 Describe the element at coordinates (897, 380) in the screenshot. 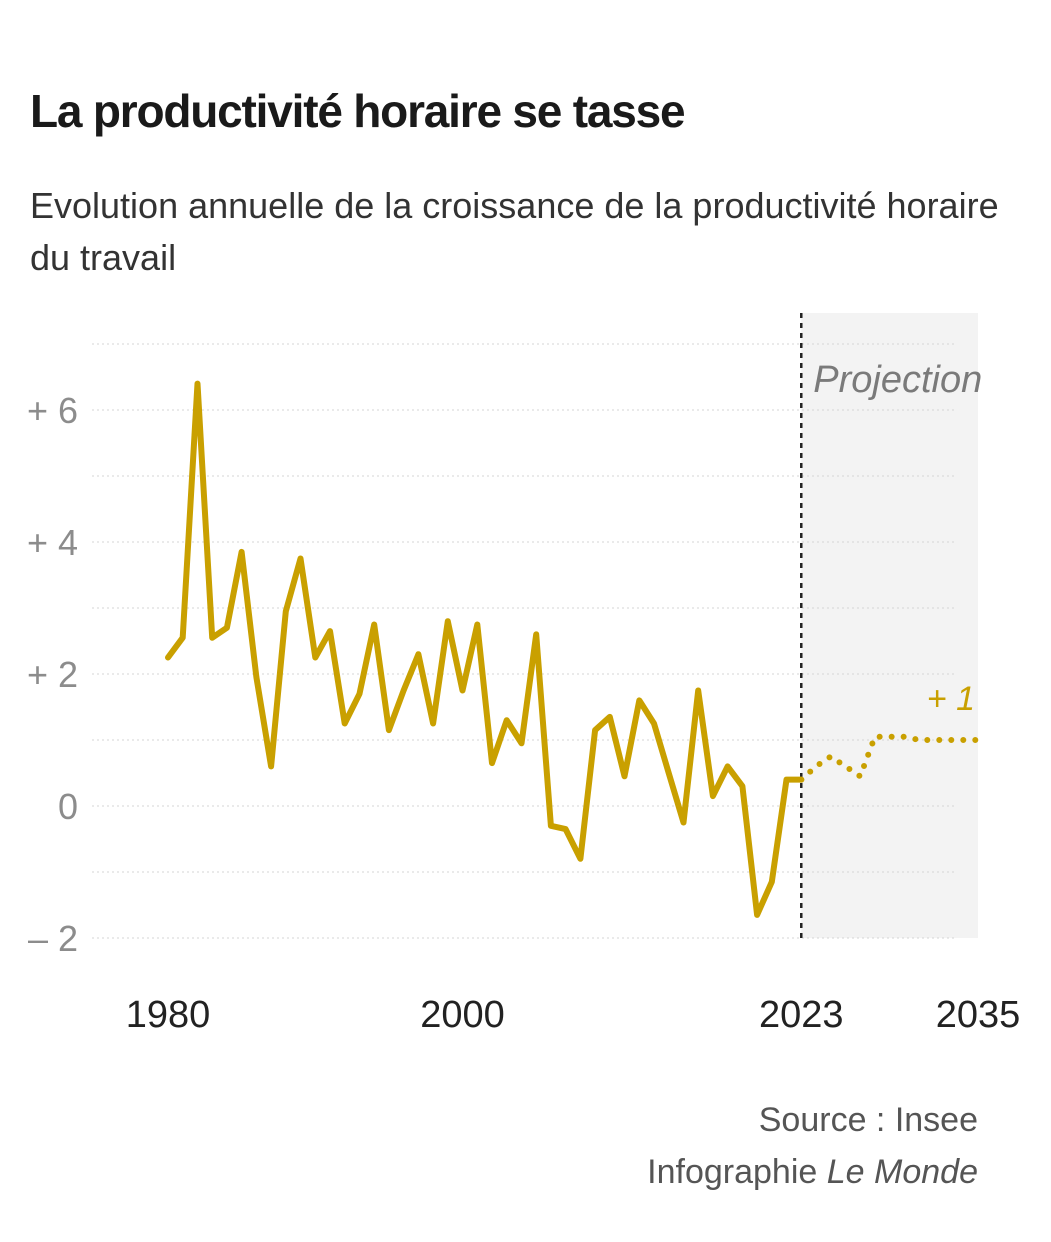

I see `projection-label: Projection` at that location.